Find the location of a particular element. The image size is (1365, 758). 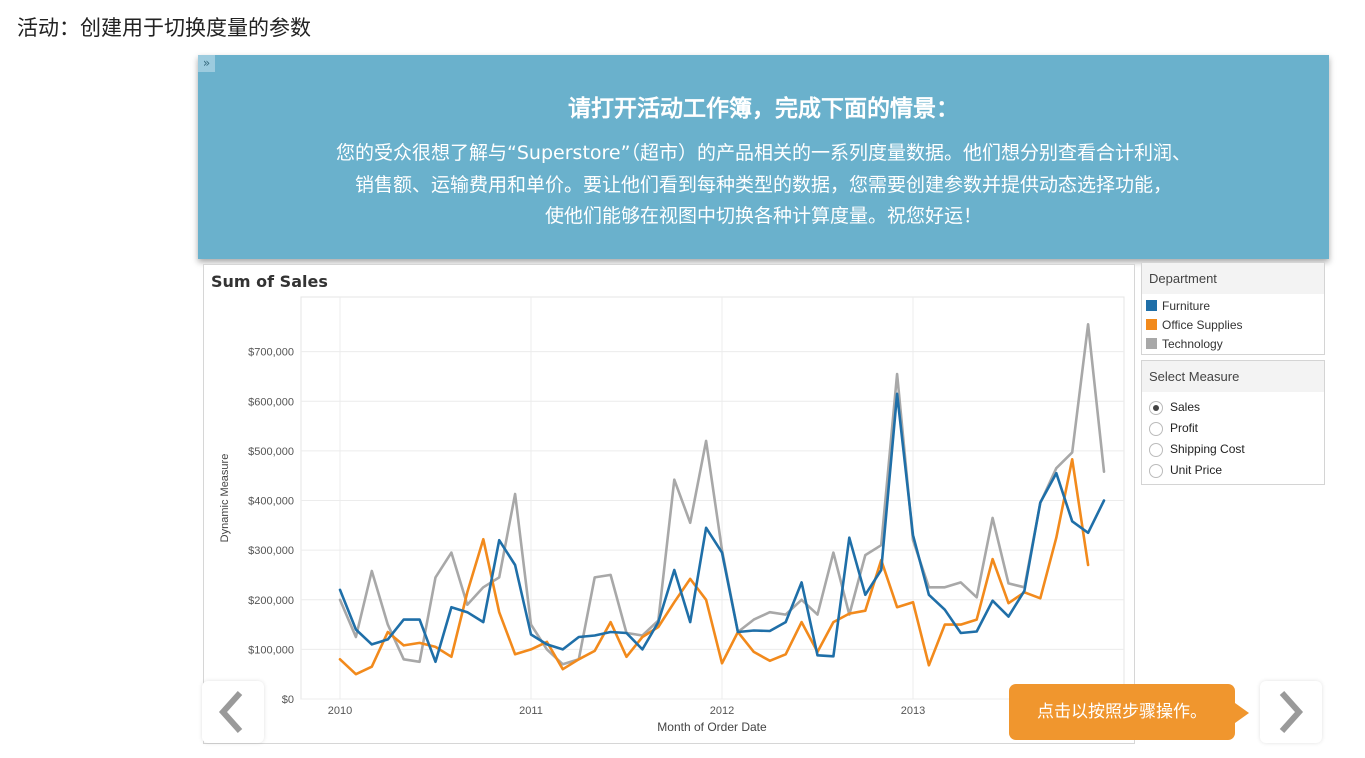

step-tooltip: 点击以按照步骤操作。 is located at coordinates (1122, 712).